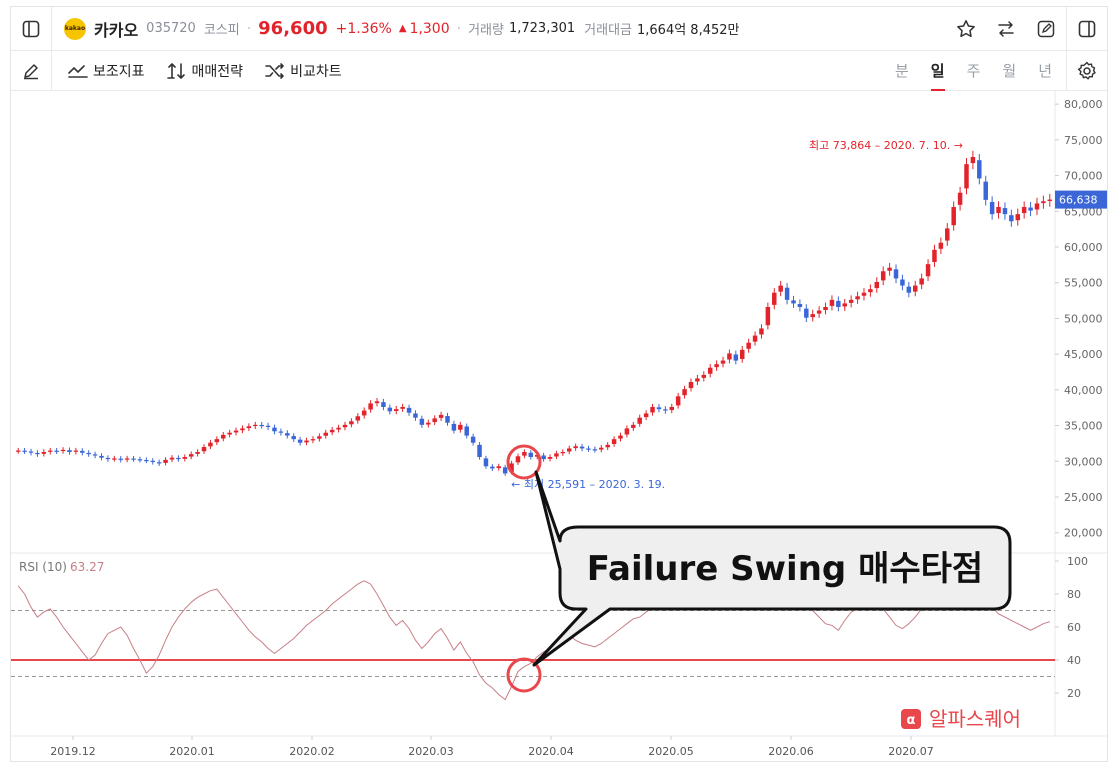 The width and height of the screenshot is (1120, 777). I want to click on x-tick-label: 2020.05, so click(671, 751).